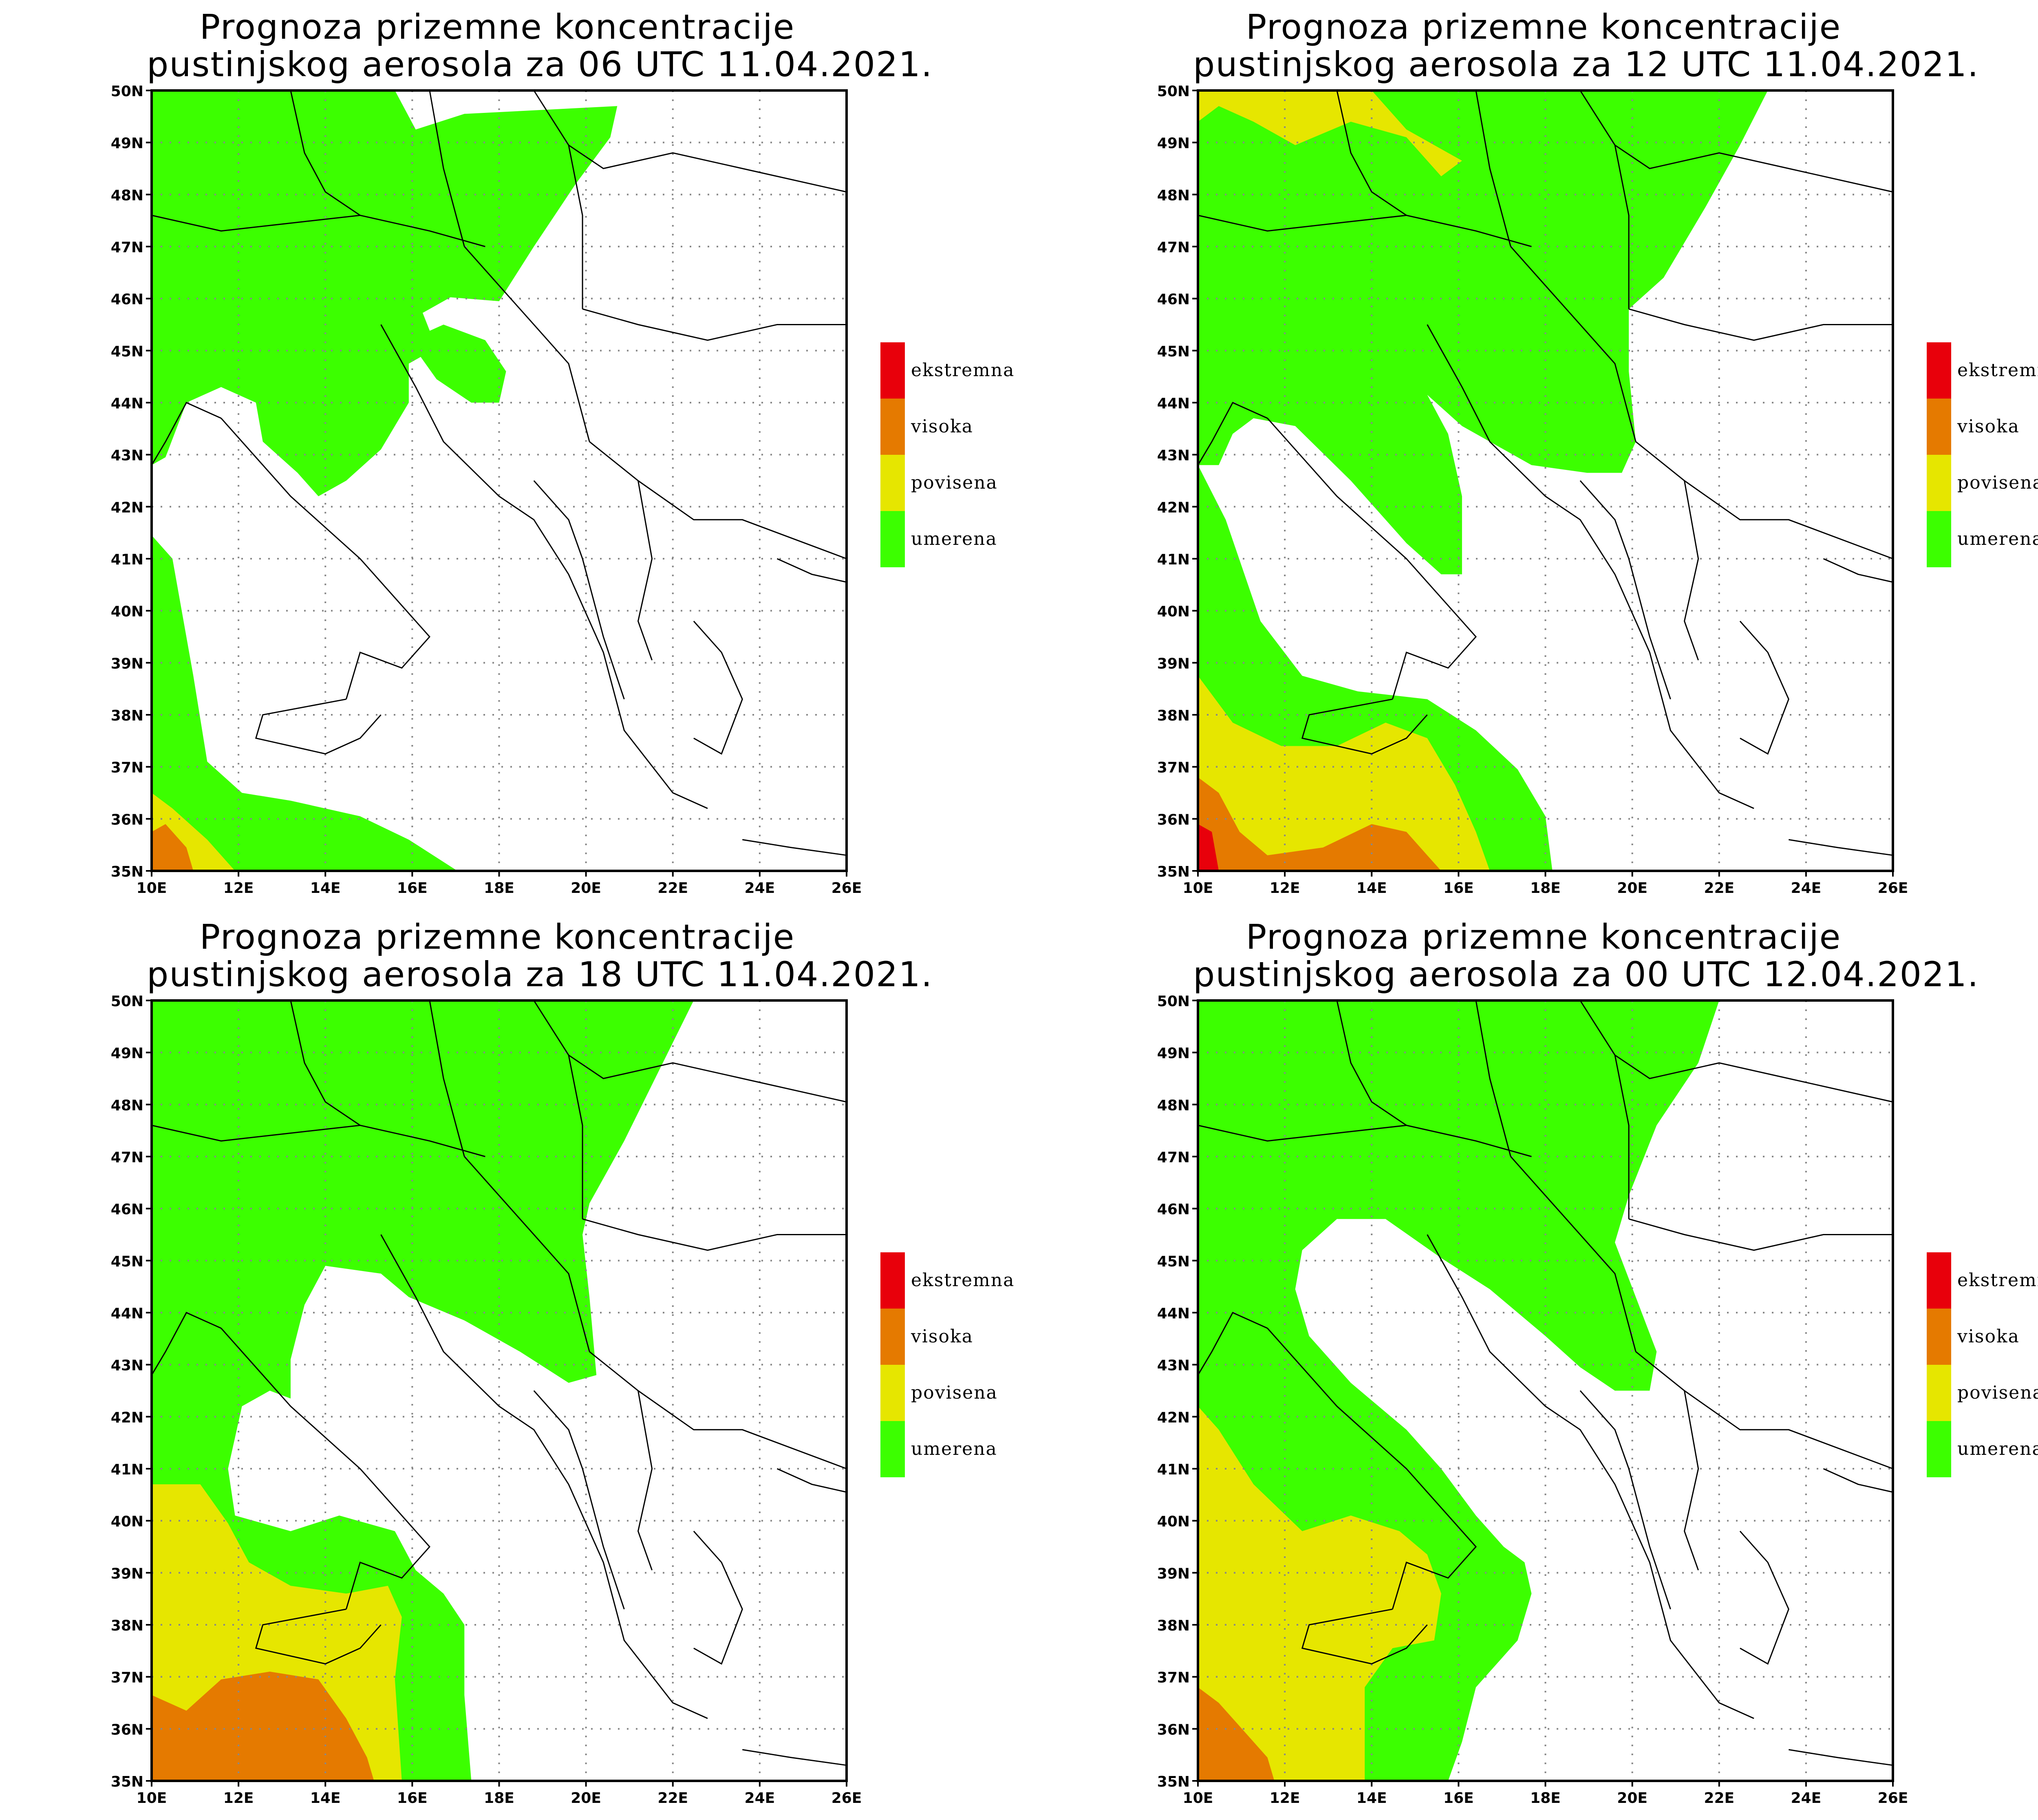 Image resolution: width=2038 pixels, height=1820 pixels. Describe the element at coordinates (1173, 664) in the screenshot. I see `lat-tick-label: 39N` at that location.